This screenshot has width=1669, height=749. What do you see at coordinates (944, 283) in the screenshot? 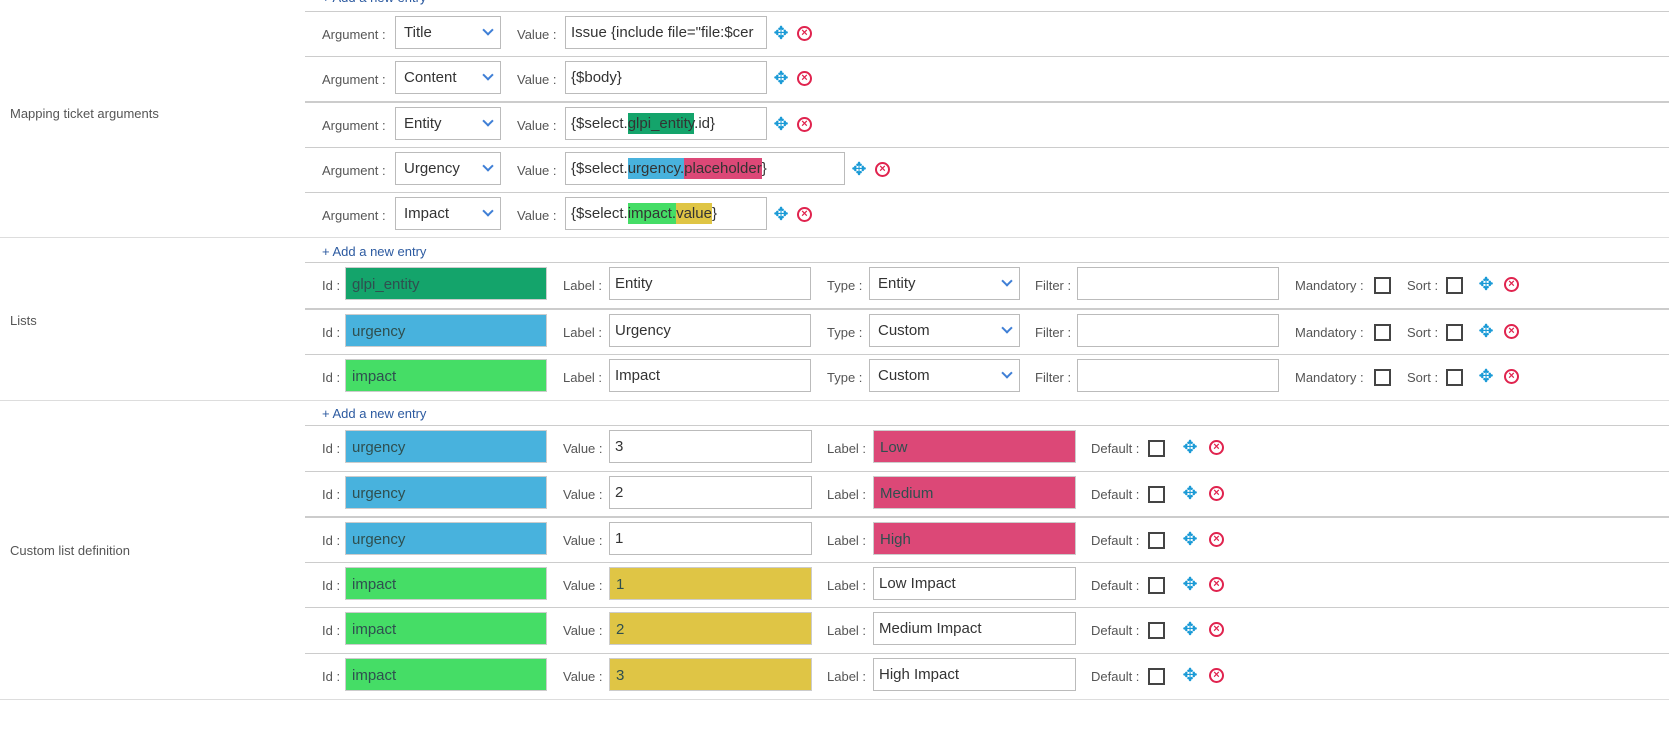
I see `type-select: Entity` at bounding box center [944, 283].